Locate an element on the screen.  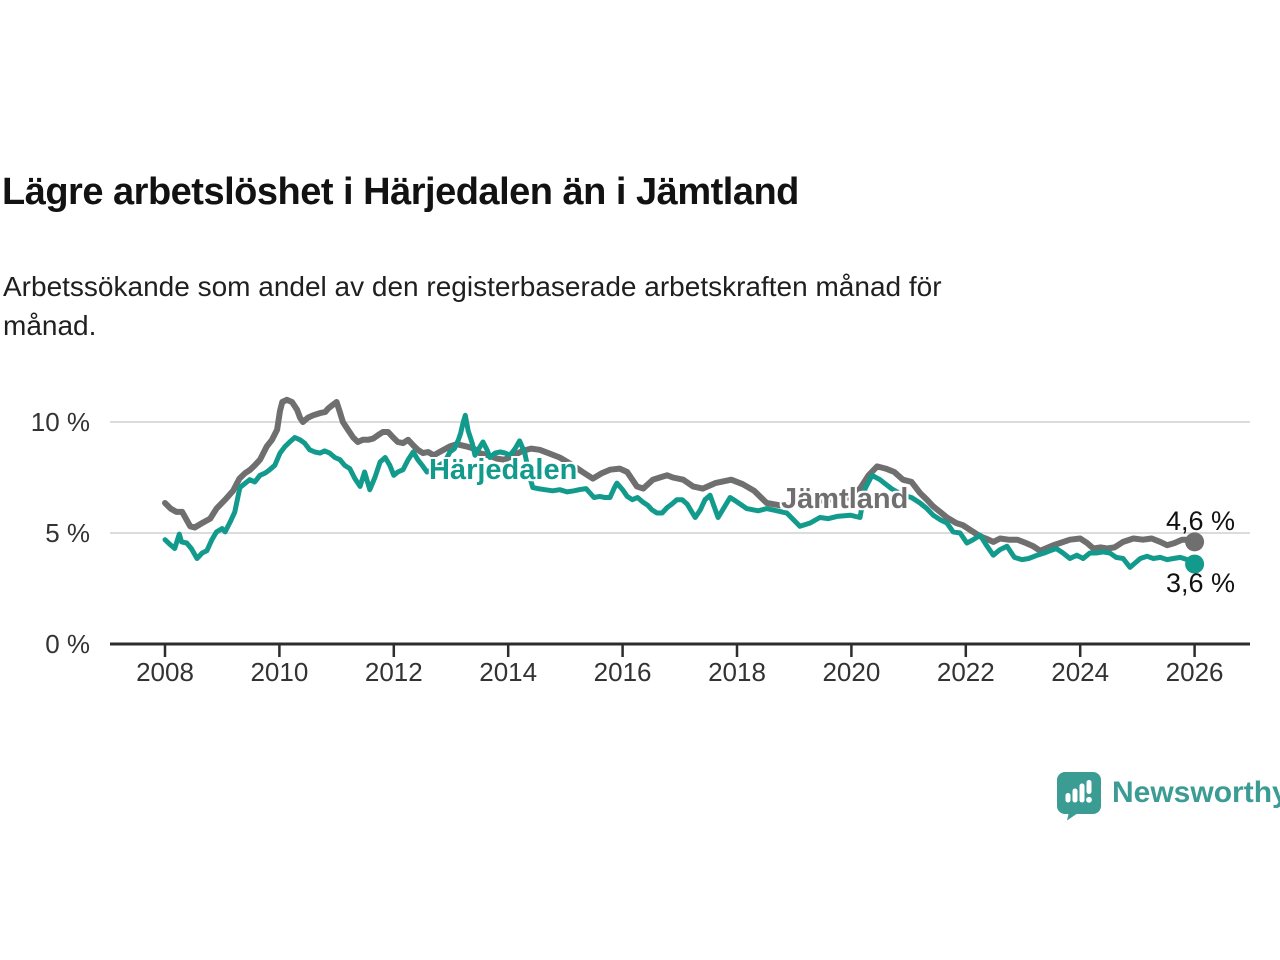
subtitle-line-2: månad. is located at coordinates (50, 325).